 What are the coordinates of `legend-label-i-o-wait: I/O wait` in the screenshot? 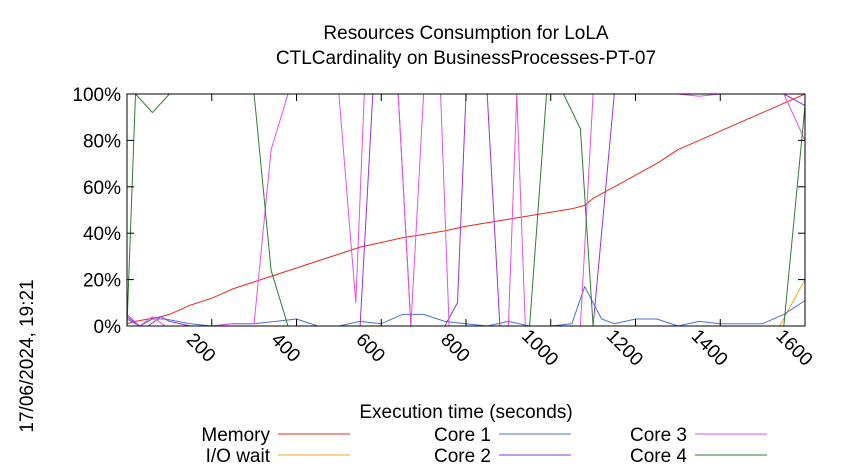 It's located at (238, 456).